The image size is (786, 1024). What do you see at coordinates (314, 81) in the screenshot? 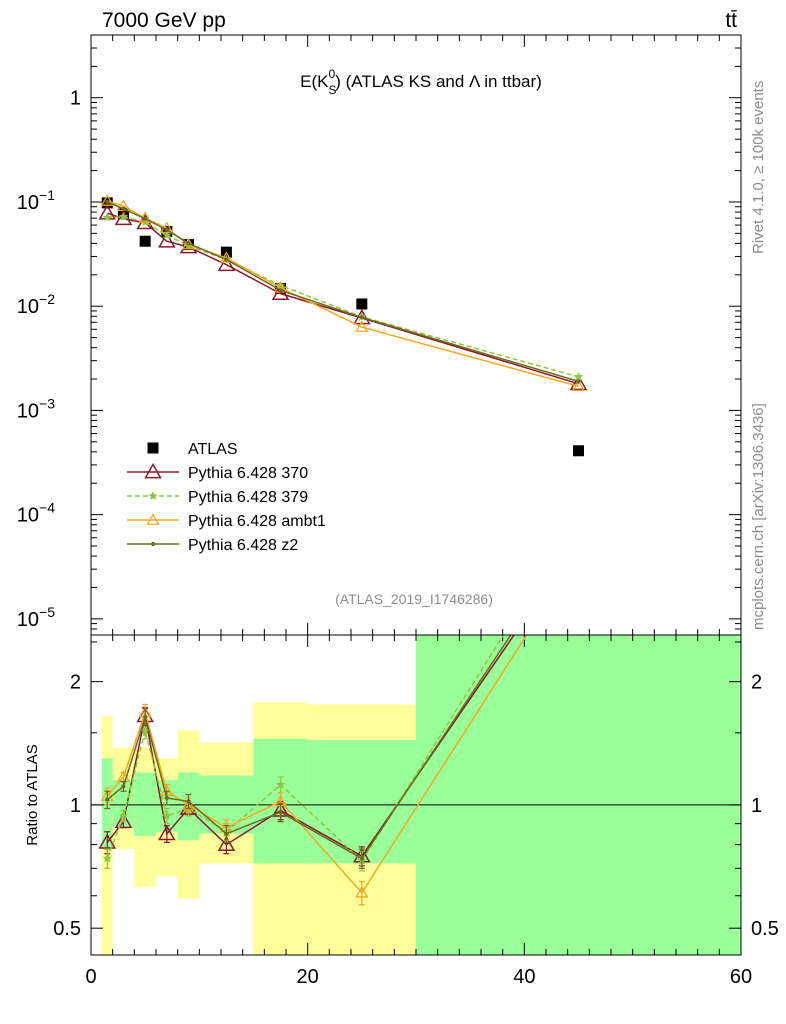
I see `chart-title-main: E(K` at bounding box center [314, 81].